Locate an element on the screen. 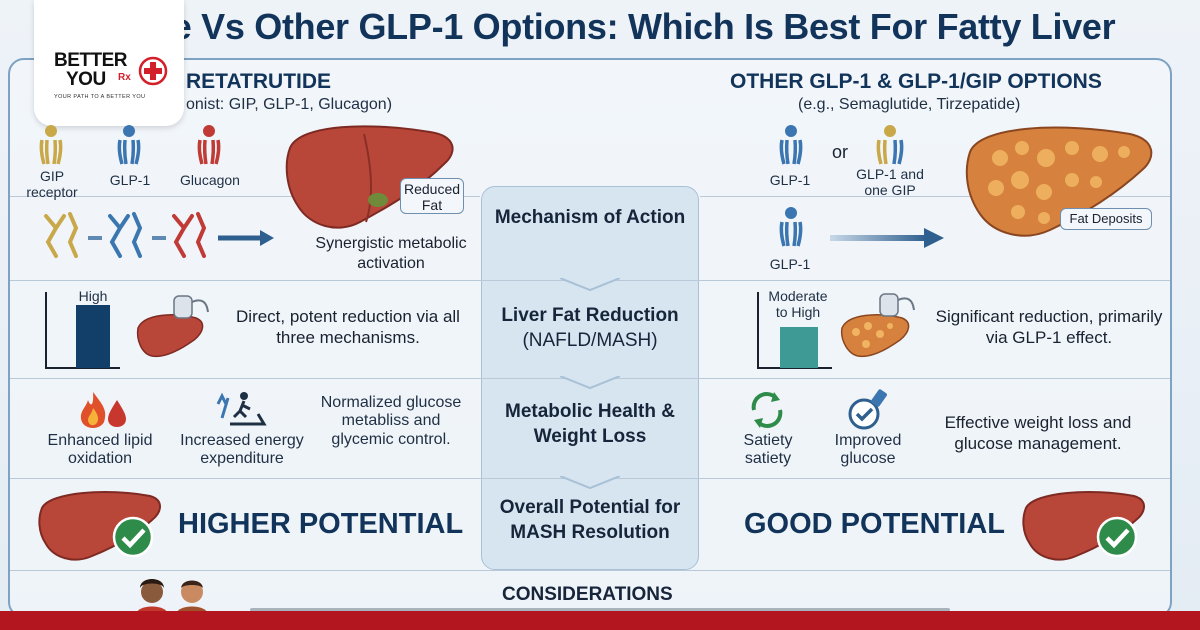  criterion-title: Overall Potential for MASH Resolution is located at coordinates (590, 520).